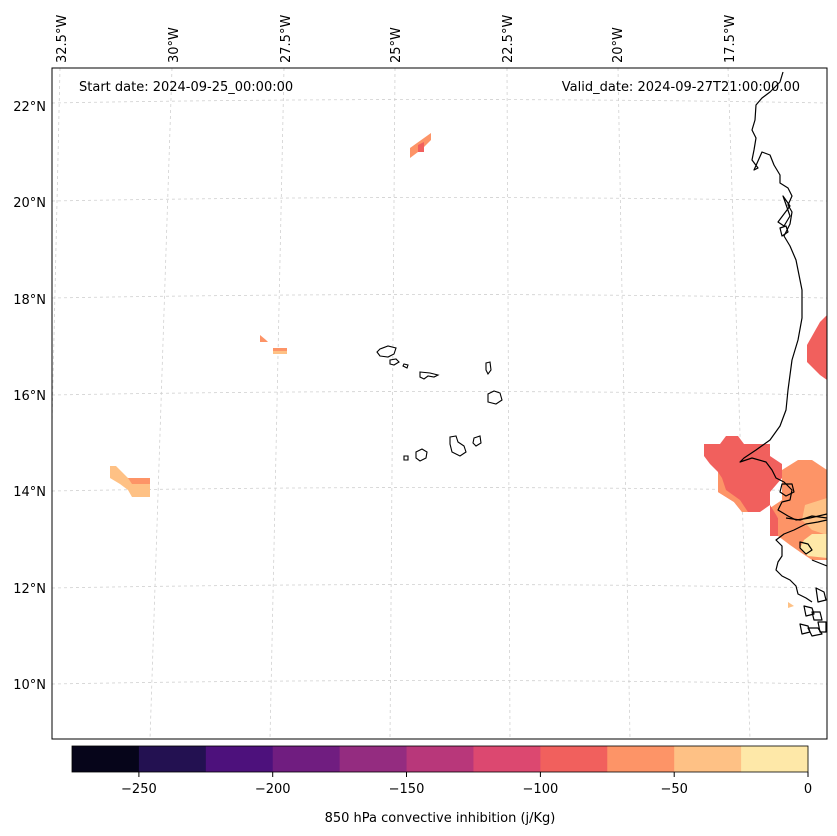 Image resolution: width=837 pixels, height=836 pixels. Describe the element at coordinates (774, 520) in the screenshot. I see `cin-patch-senegal-outer` at that location.